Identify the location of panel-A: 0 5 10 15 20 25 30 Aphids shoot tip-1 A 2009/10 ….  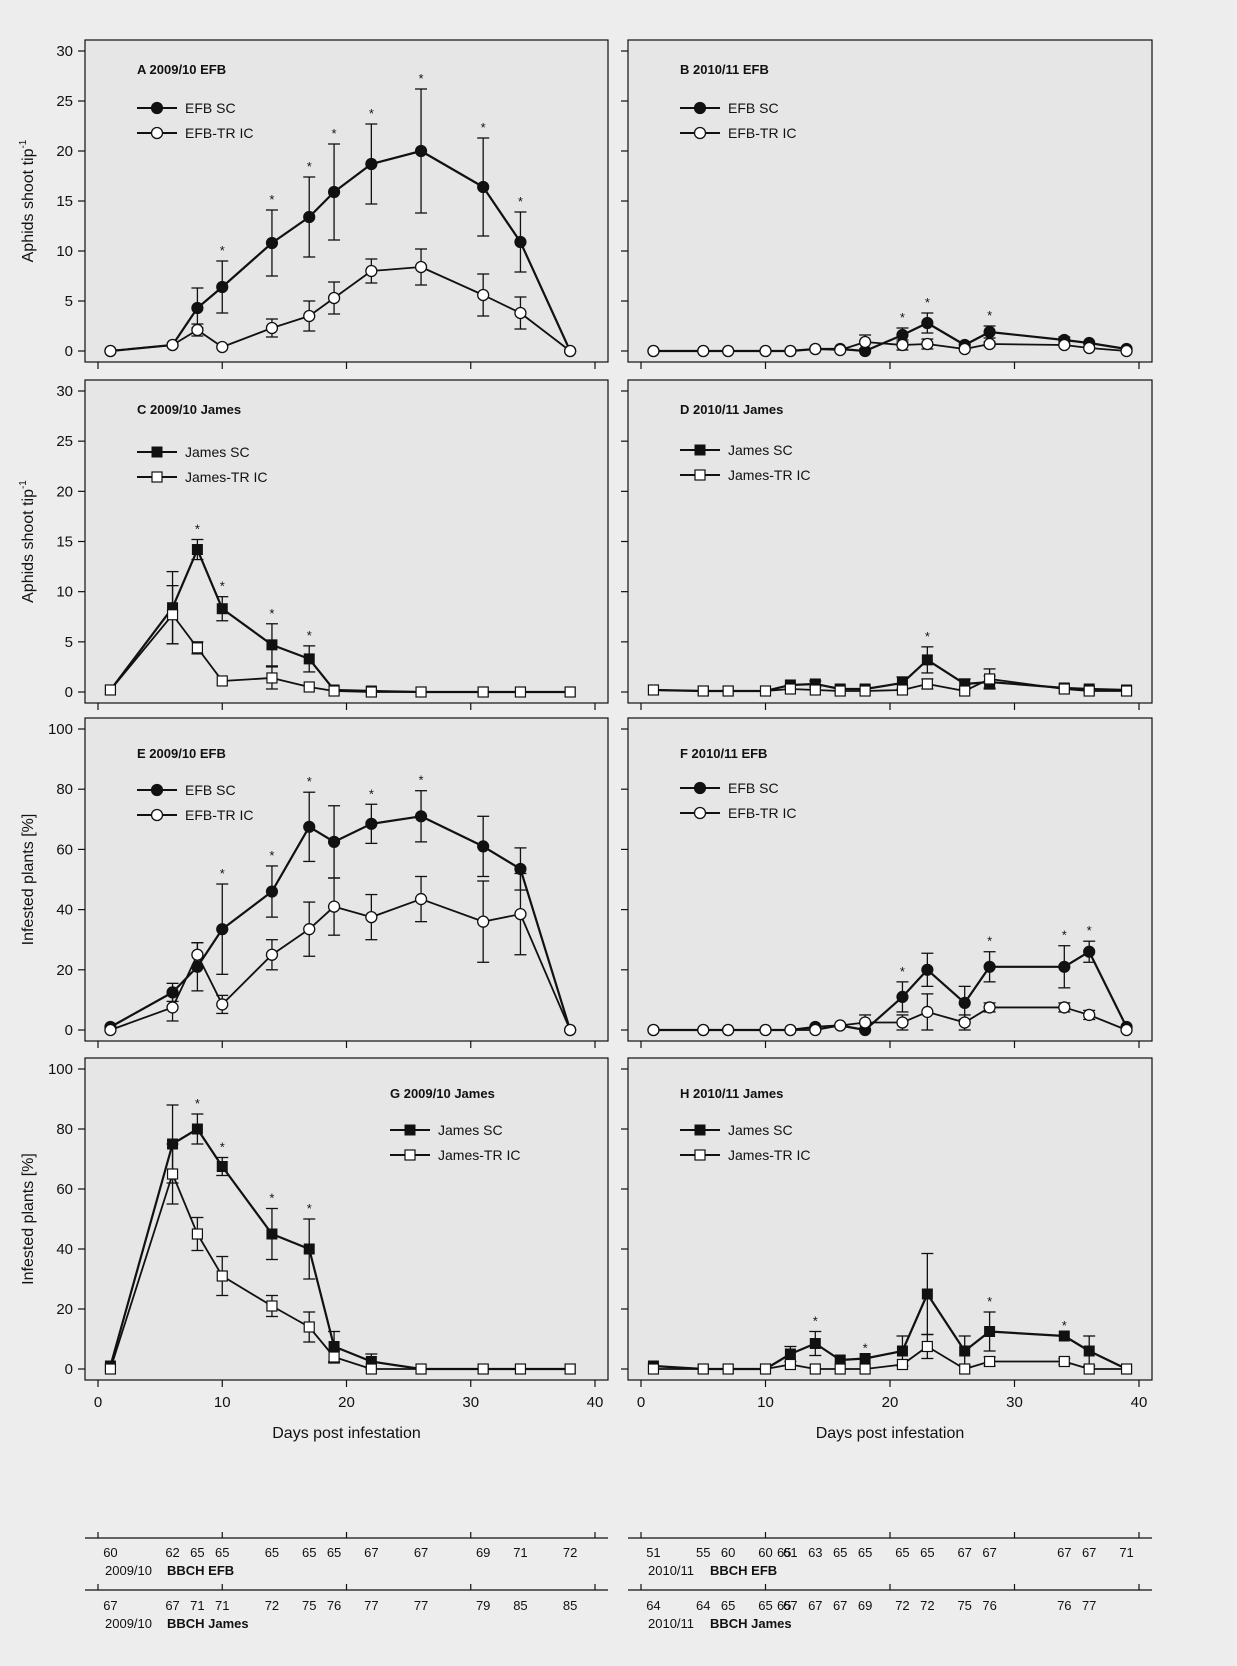
(313, 204).